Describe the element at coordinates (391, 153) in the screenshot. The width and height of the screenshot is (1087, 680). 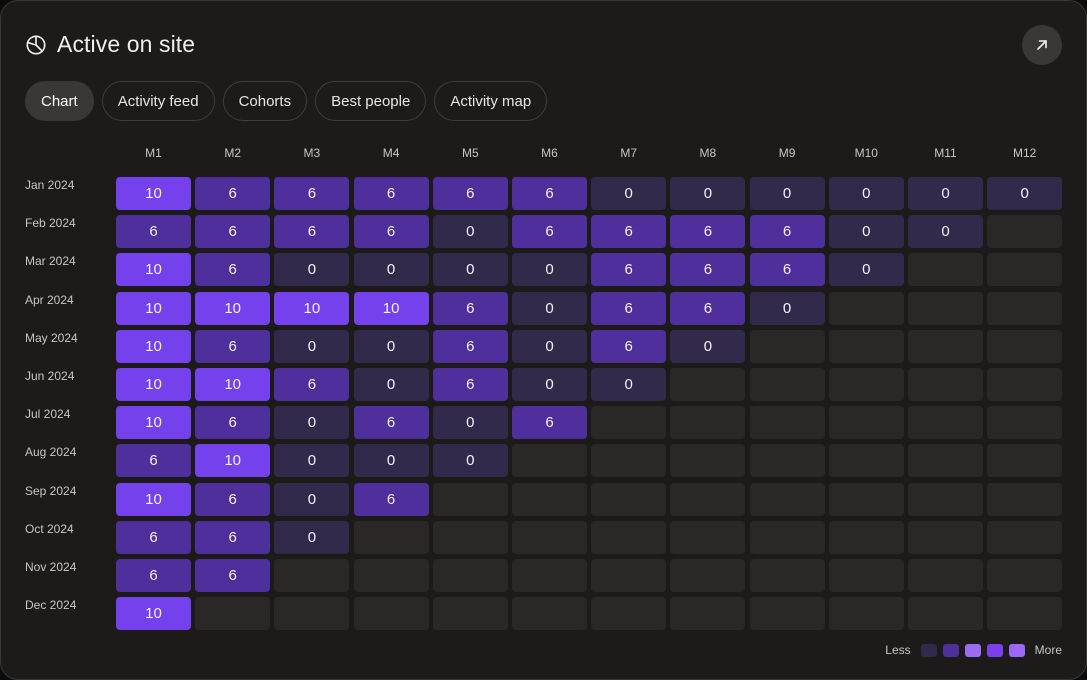
I see `column-header-m4: M4` at that location.